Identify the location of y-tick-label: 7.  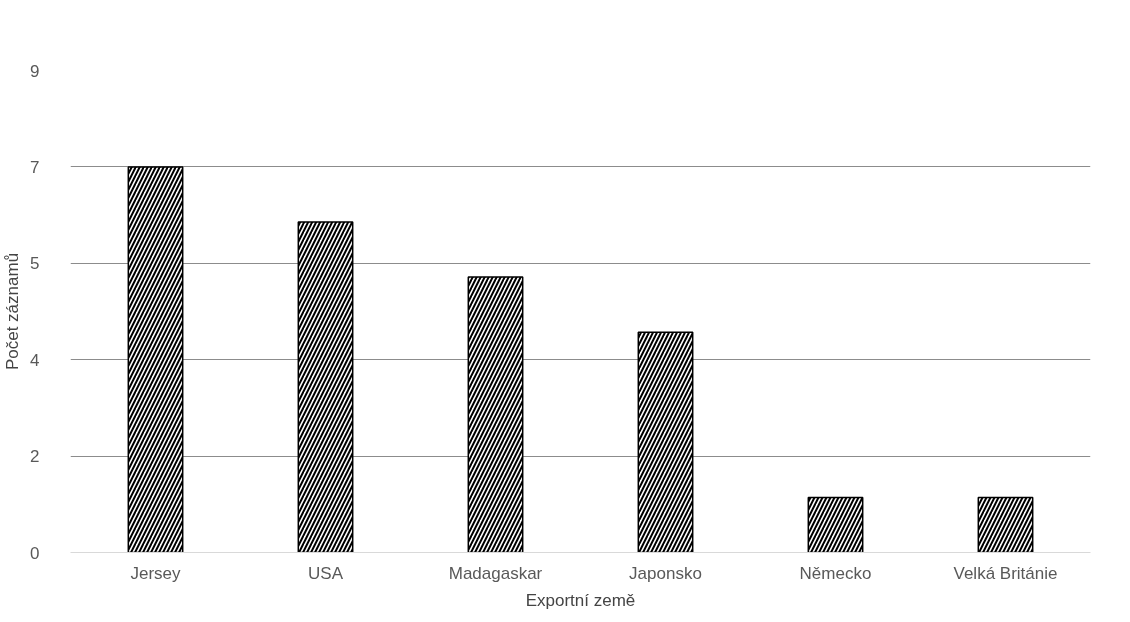
(35, 167).